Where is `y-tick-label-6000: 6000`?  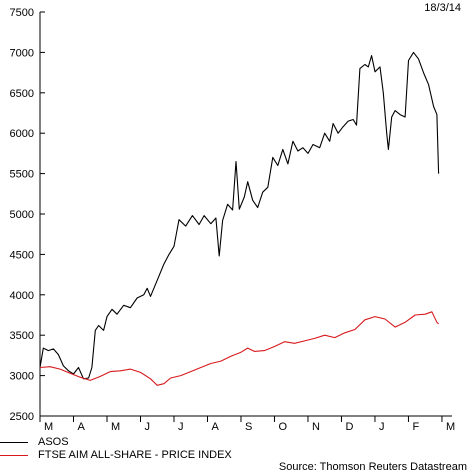
y-tick-label-6000: 6000 is located at coordinates (22, 134).